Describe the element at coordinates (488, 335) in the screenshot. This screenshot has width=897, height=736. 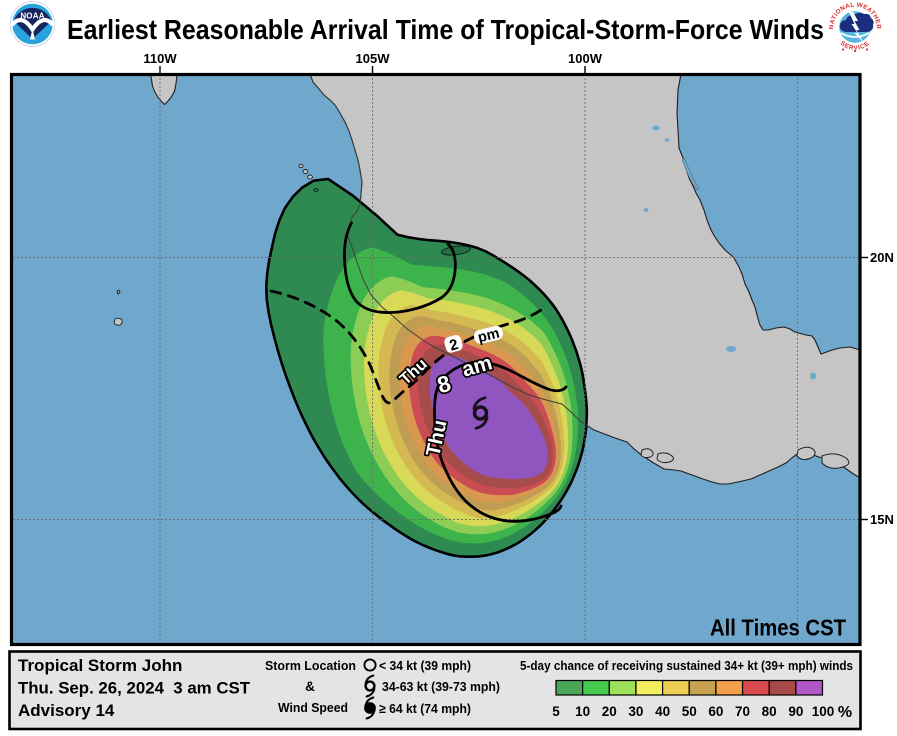
I see `svg-text: pm` at that location.